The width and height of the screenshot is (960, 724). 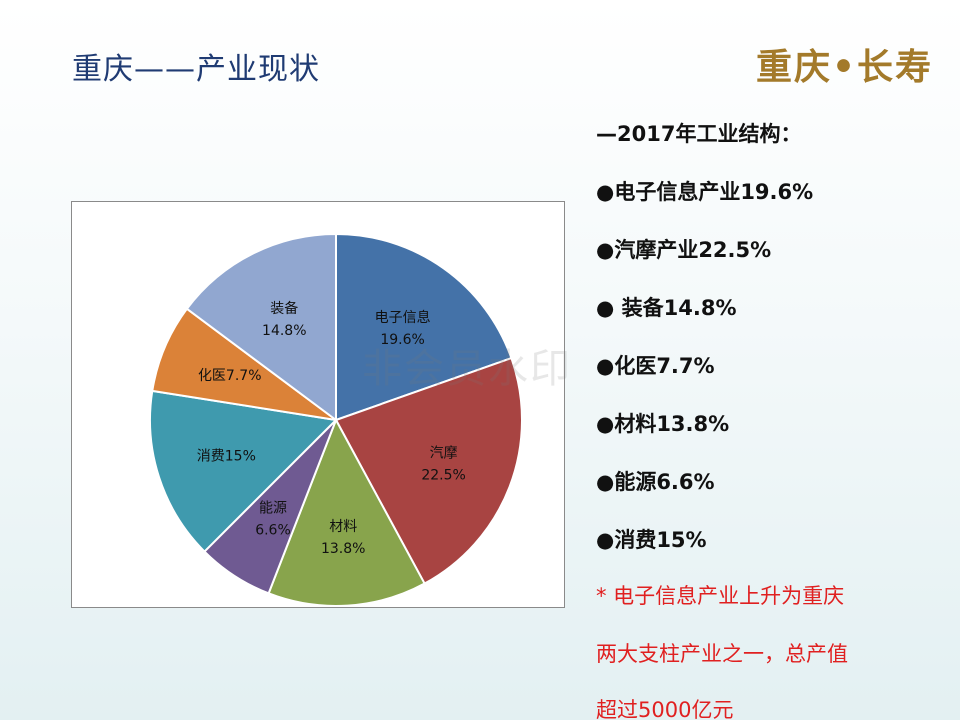 I want to click on list-item: ● 装备14.8%, so click(x=666, y=308).